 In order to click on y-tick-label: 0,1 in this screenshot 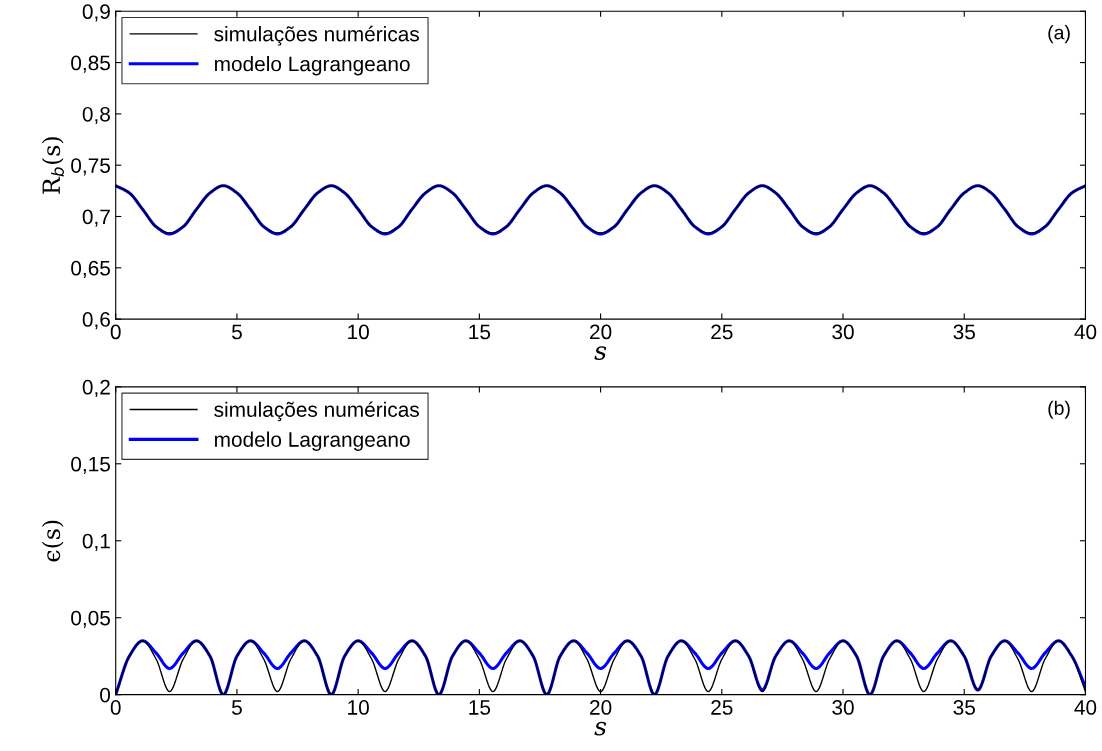, I will do `click(96, 542)`.